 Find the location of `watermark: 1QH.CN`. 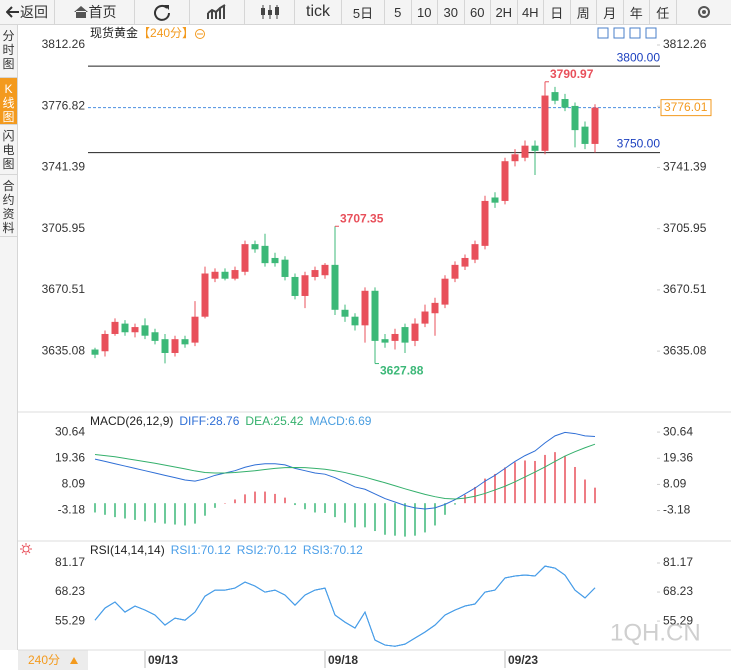

watermark: 1QH.CN is located at coordinates (655, 632).